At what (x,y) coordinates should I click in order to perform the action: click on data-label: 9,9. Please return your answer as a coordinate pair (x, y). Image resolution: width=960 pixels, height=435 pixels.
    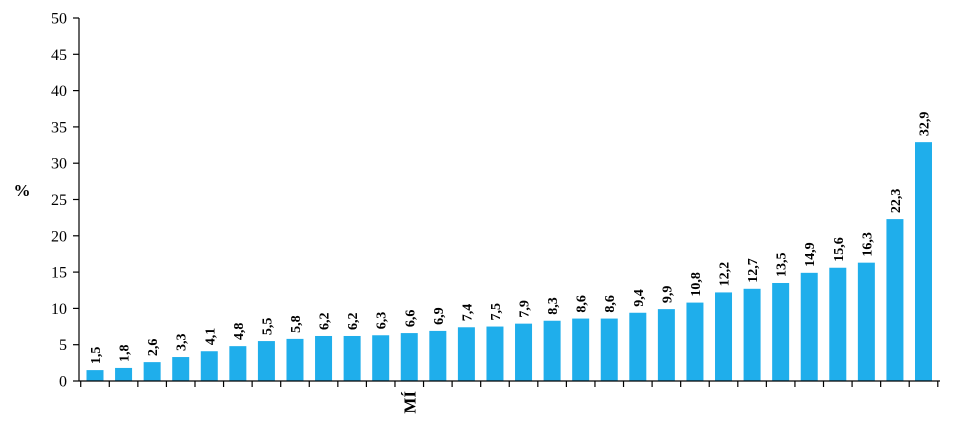
    Looking at the image, I should click on (667, 295).